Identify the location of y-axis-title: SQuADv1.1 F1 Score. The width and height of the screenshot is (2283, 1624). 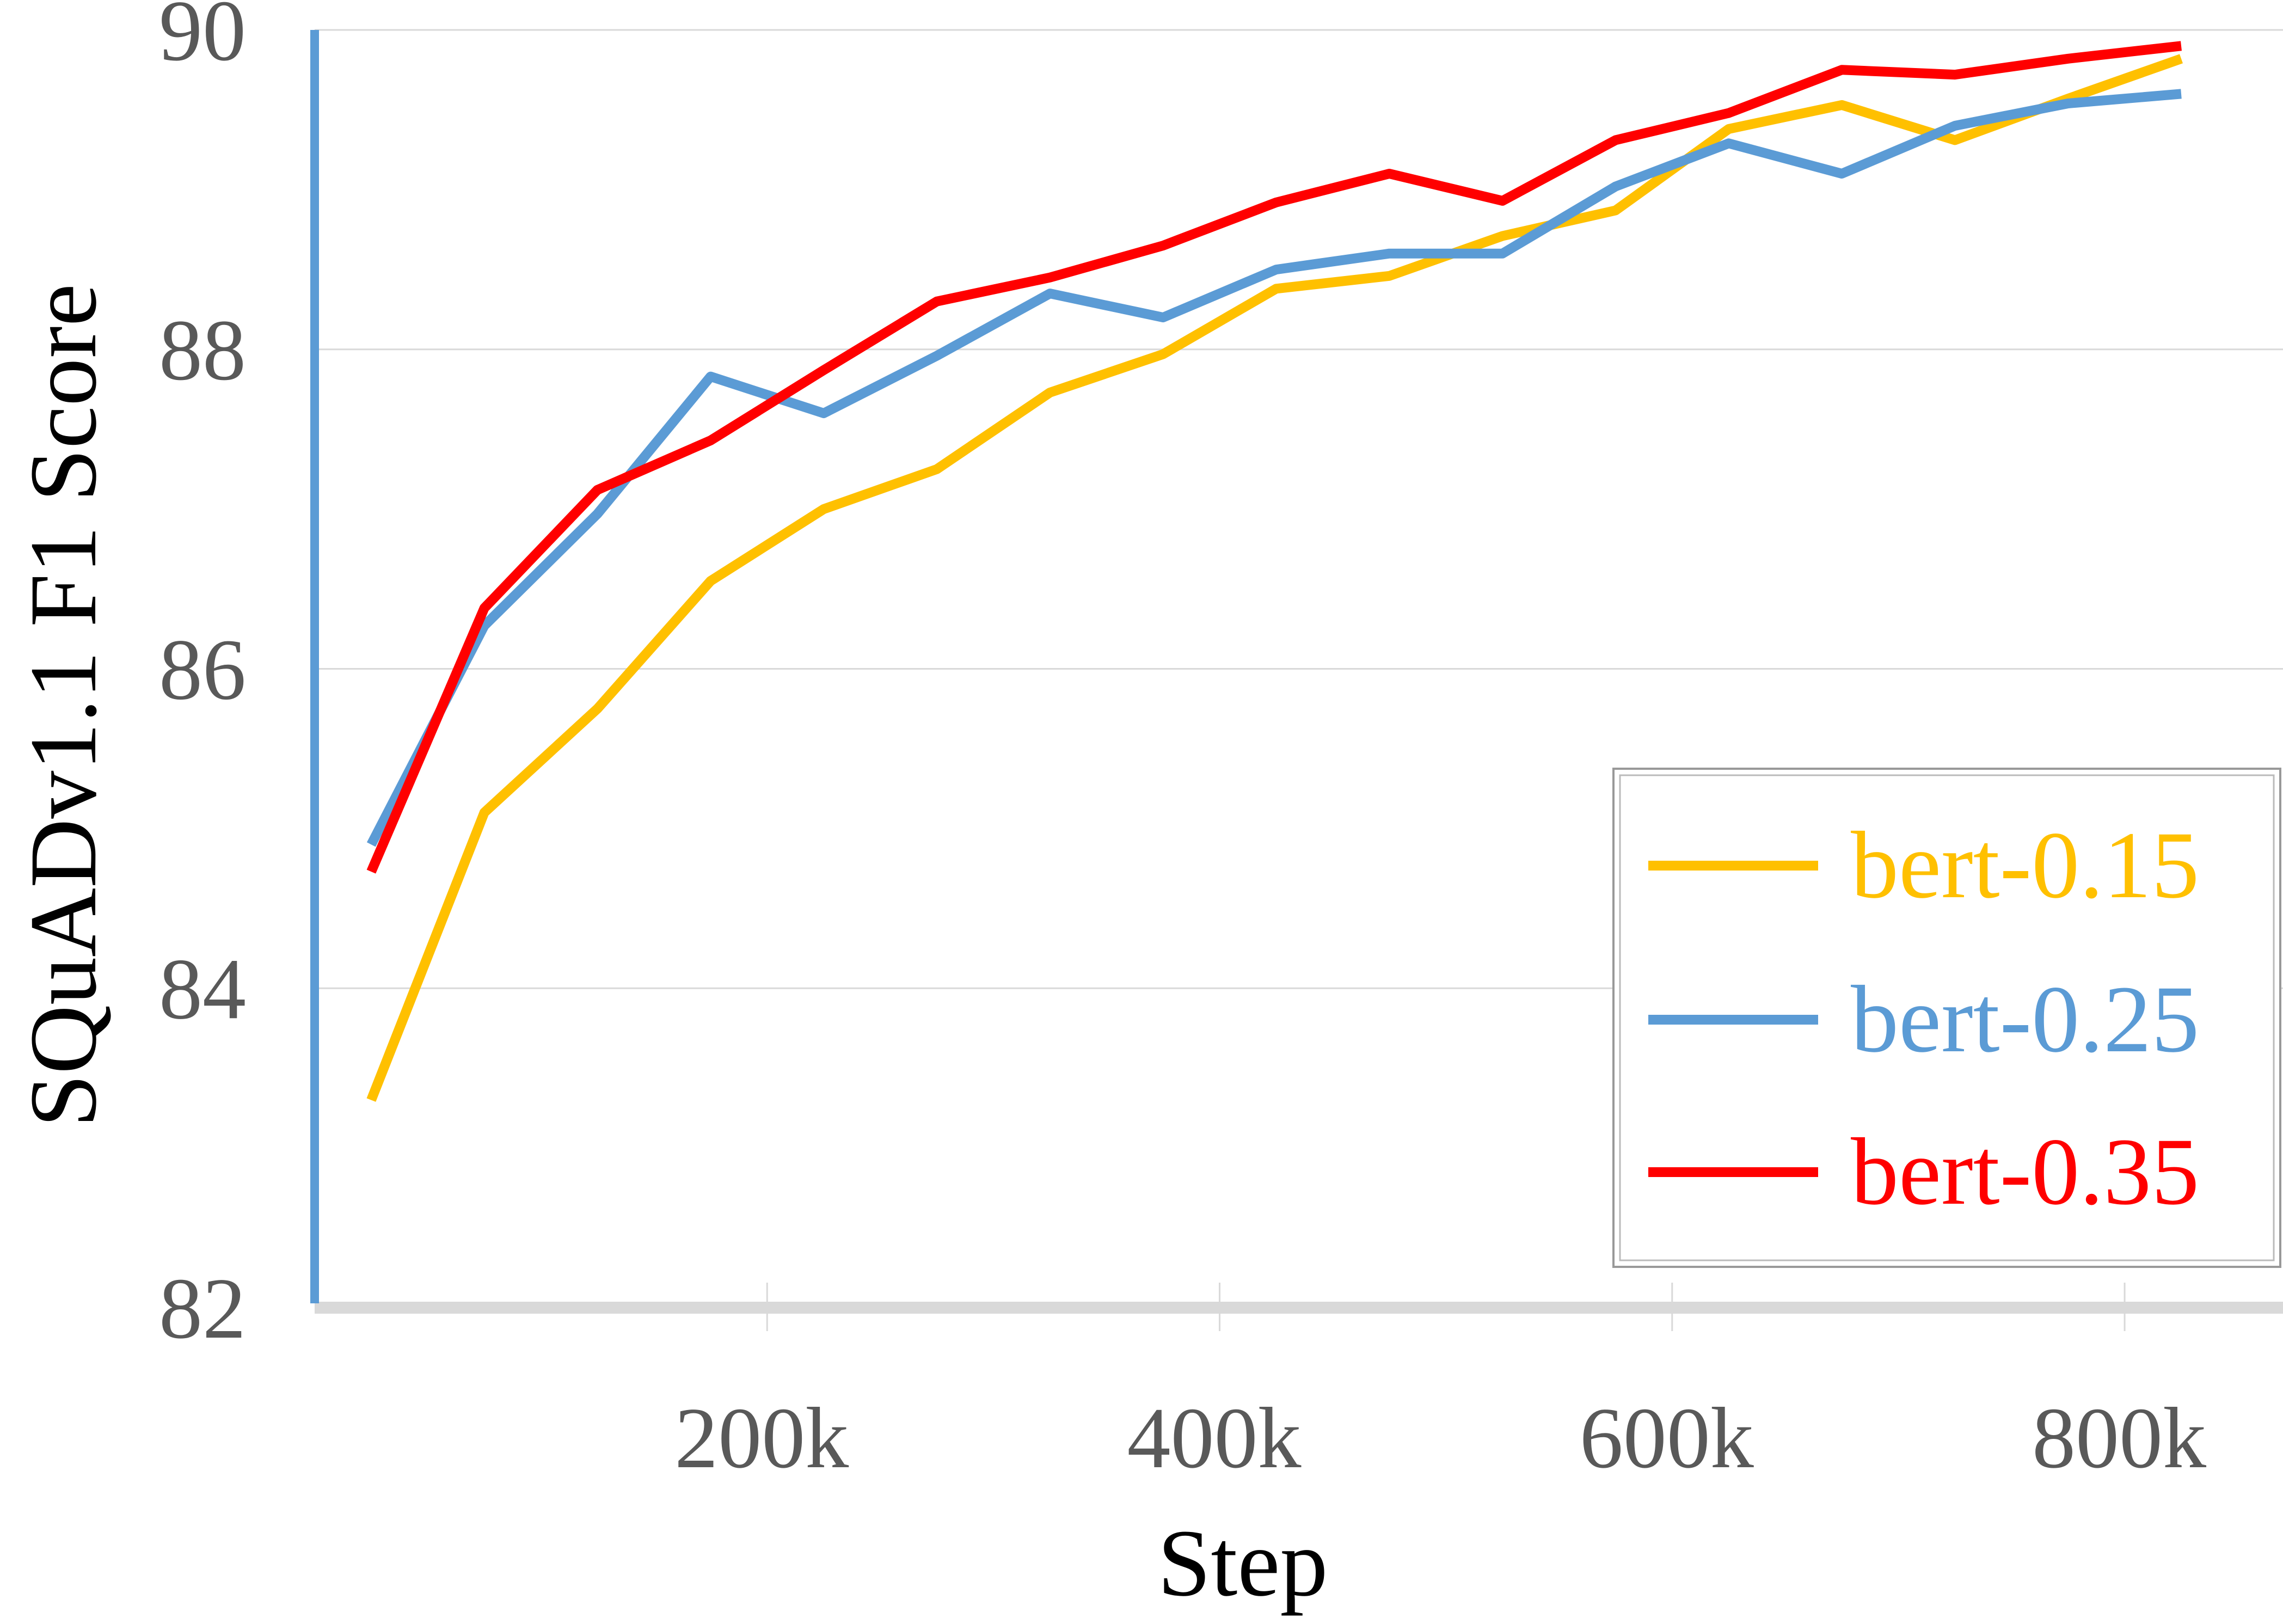
(63, 705).